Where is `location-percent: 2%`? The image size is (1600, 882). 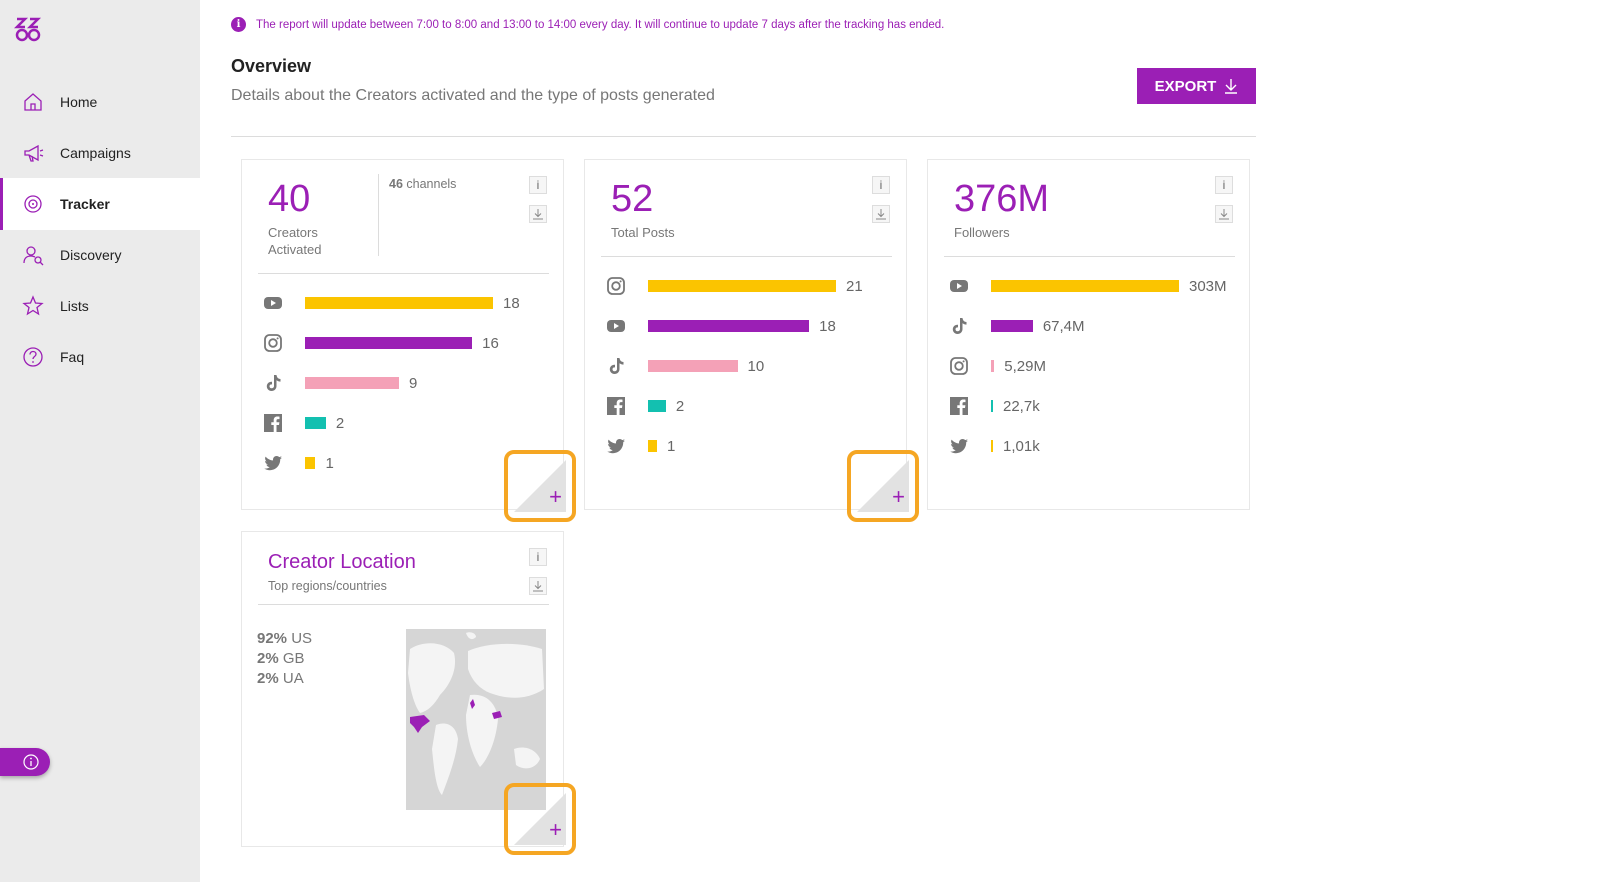 location-percent: 2% is located at coordinates (268, 658).